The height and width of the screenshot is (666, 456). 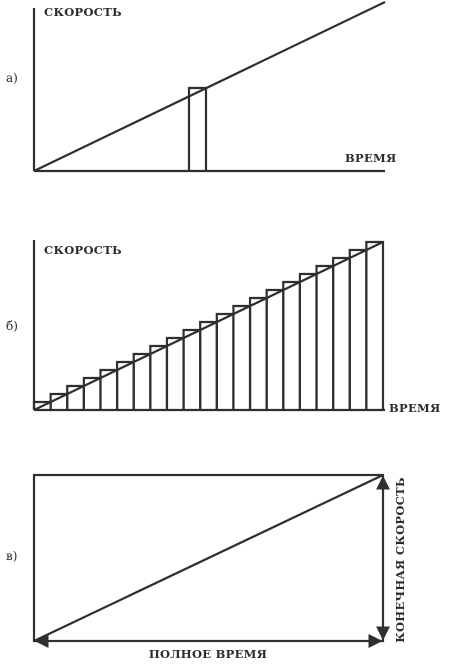 What do you see at coordinates (12, 326) in the screenshot?
I see `panel-b-letter: б)` at bounding box center [12, 326].